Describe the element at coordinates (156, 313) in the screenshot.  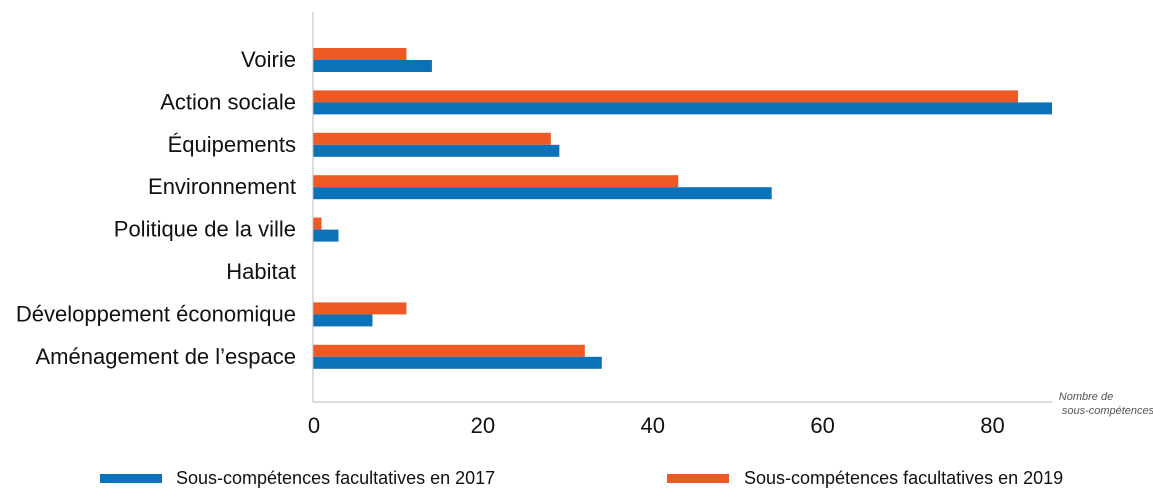
I see `category-label: Développement économique` at that location.